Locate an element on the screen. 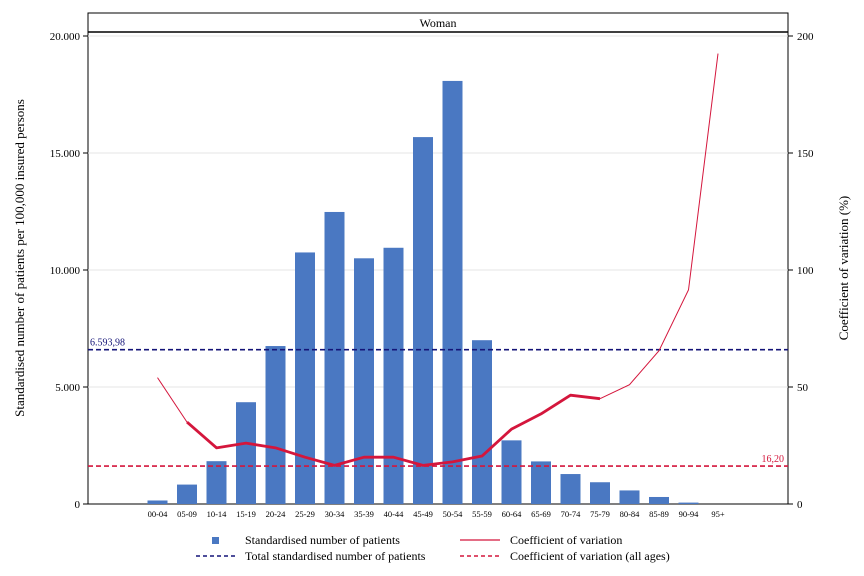 This screenshot has height=576, width=864. legend-bar-swatch is located at coordinates (215, 540).